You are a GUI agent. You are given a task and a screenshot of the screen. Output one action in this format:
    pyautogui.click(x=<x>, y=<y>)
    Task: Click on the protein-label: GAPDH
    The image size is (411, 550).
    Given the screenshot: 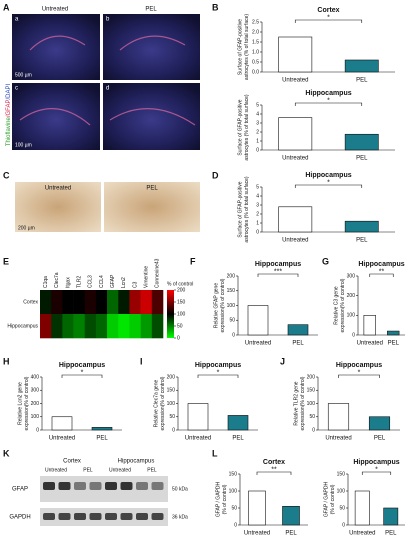 What is the action you would take?
    pyautogui.click(x=19, y=518)
    